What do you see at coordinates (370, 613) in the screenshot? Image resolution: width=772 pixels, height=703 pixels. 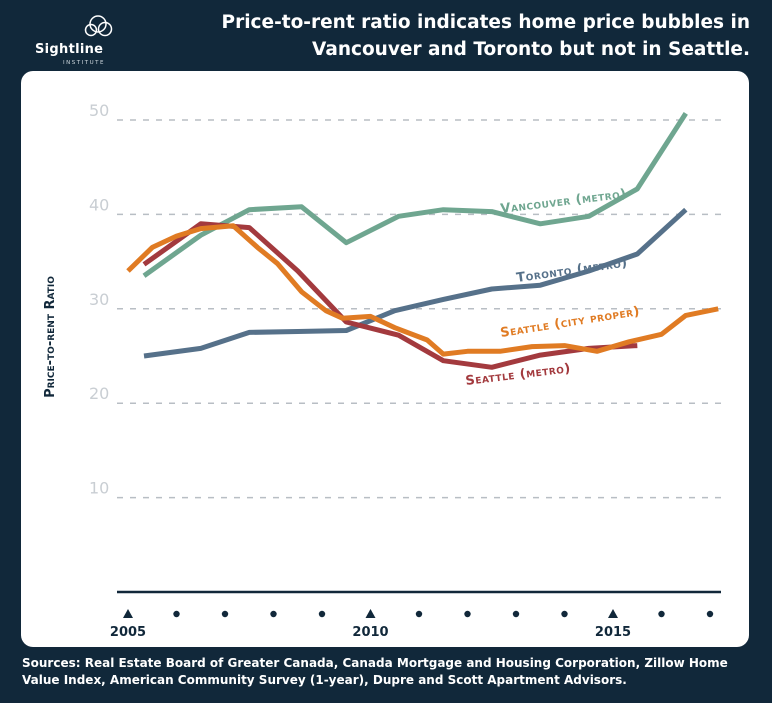 I see `x-tick-marker-2010` at bounding box center [370, 613].